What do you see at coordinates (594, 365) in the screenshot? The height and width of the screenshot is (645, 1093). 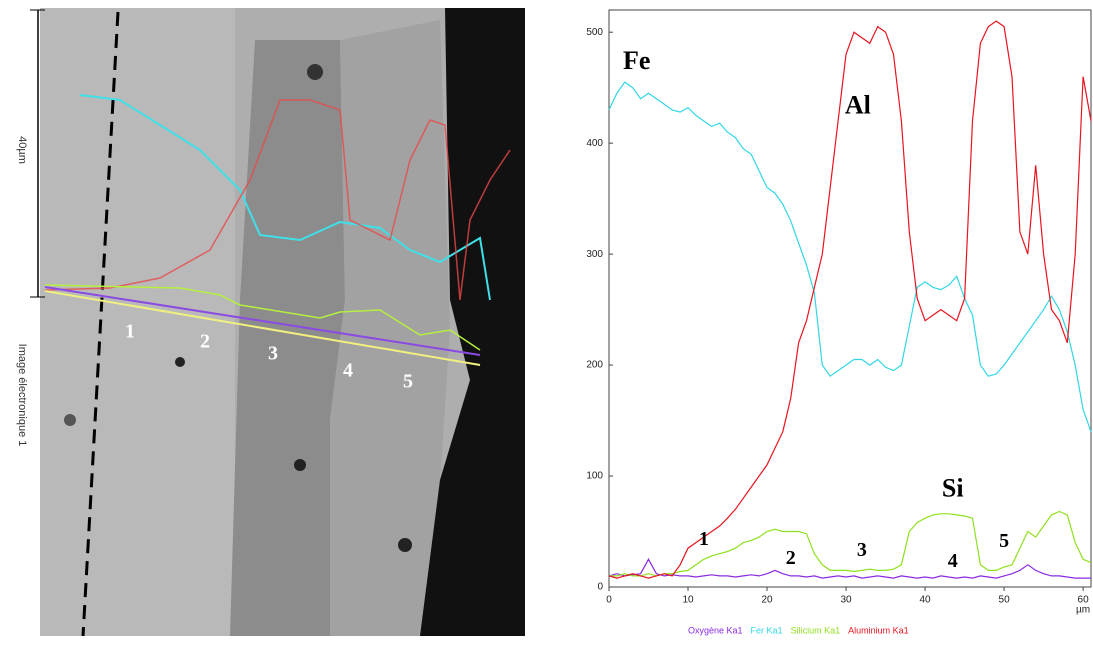 I see `y-tick-label: 200` at bounding box center [594, 365].